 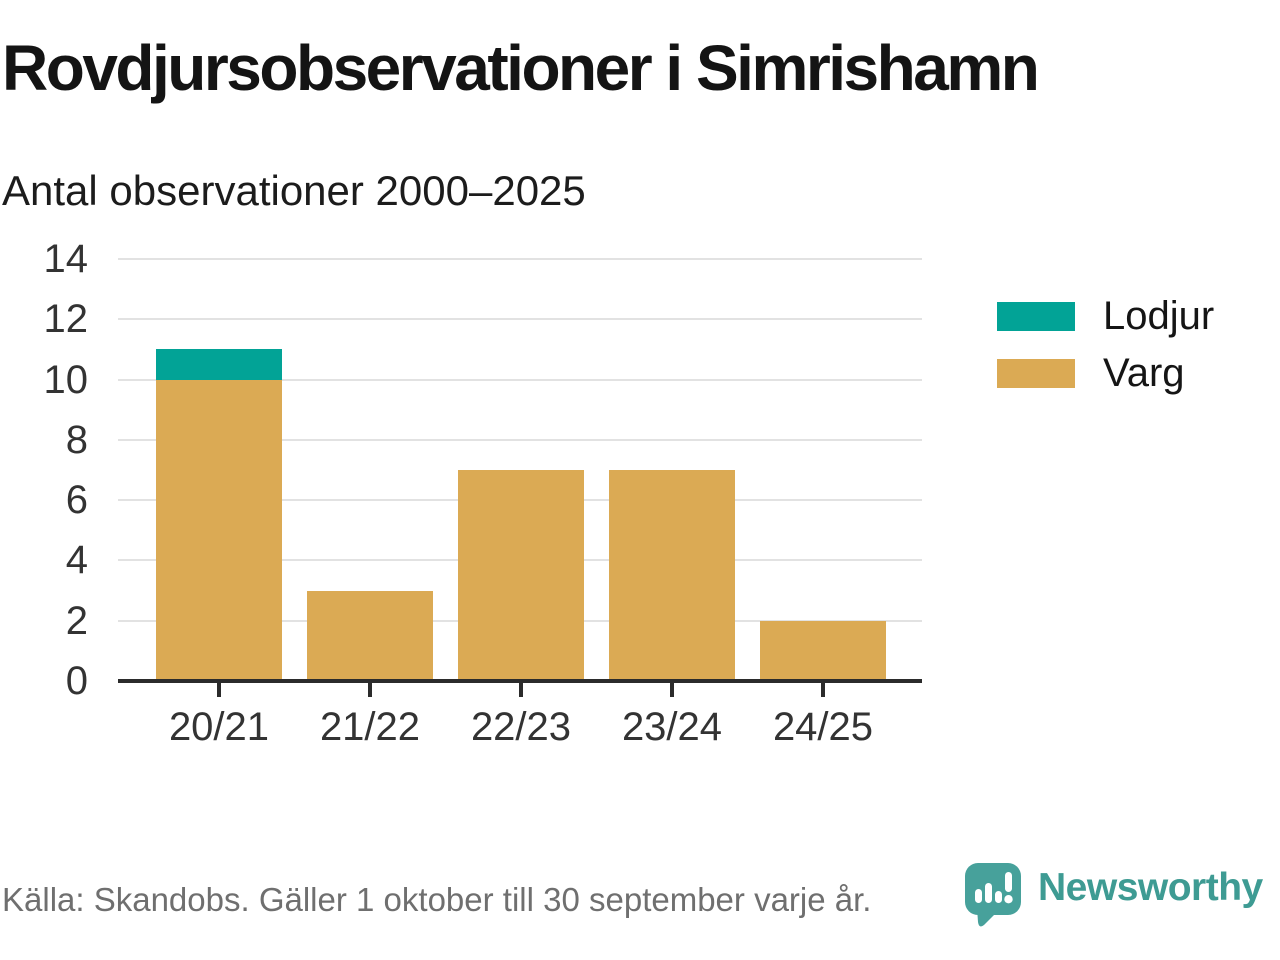 What do you see at coordinates (294, 190) in the screenshot?
I see `chart-subtitle: Antal observationer 2000–2025` at bounding box center [294, 190].